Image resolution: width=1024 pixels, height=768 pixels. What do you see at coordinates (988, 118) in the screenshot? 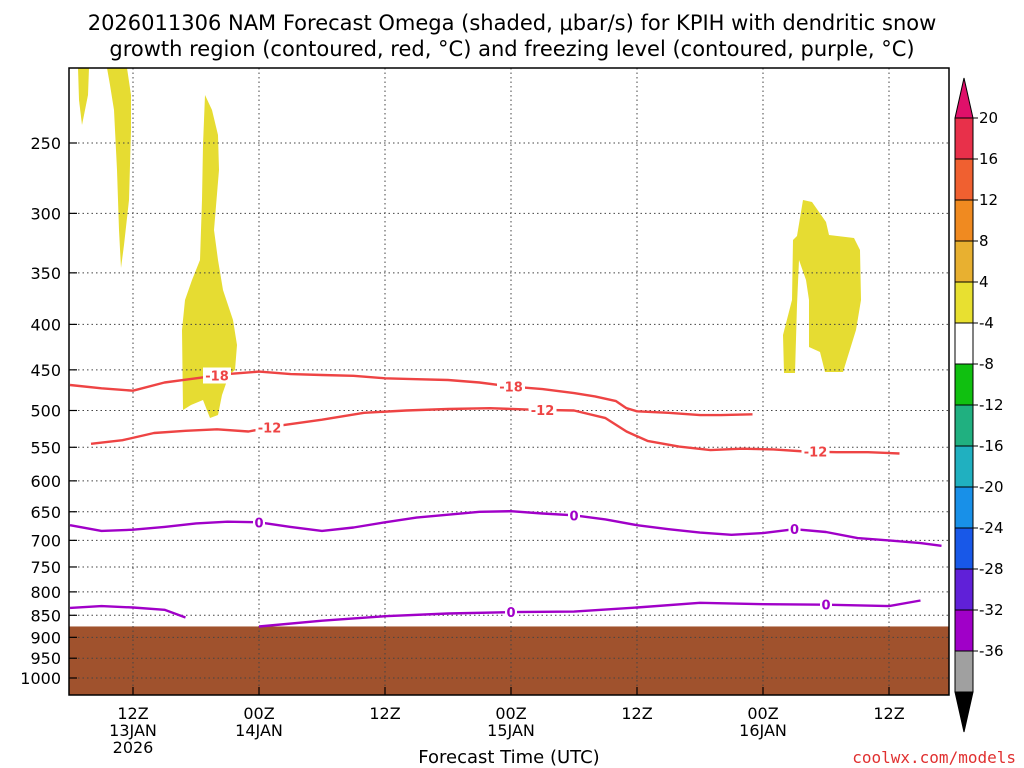
I see `colorbar-label: 20` at bounding box center [988, 118].